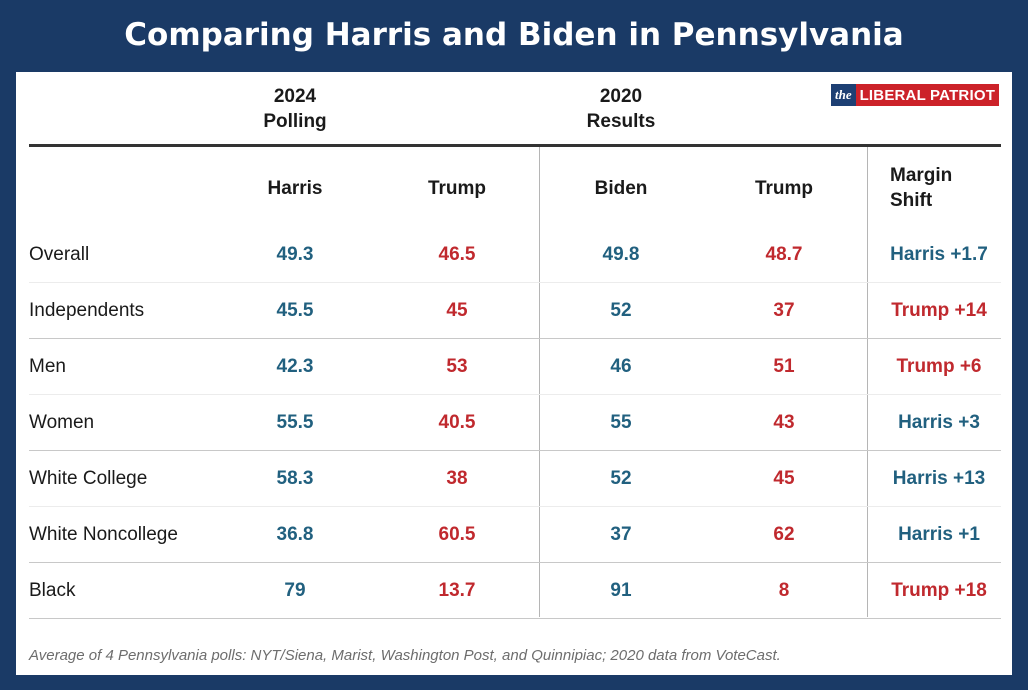  Describe the element at coordinates (921, 175) in the screenshot. I see `margin-header-line1: Margin` at that location.